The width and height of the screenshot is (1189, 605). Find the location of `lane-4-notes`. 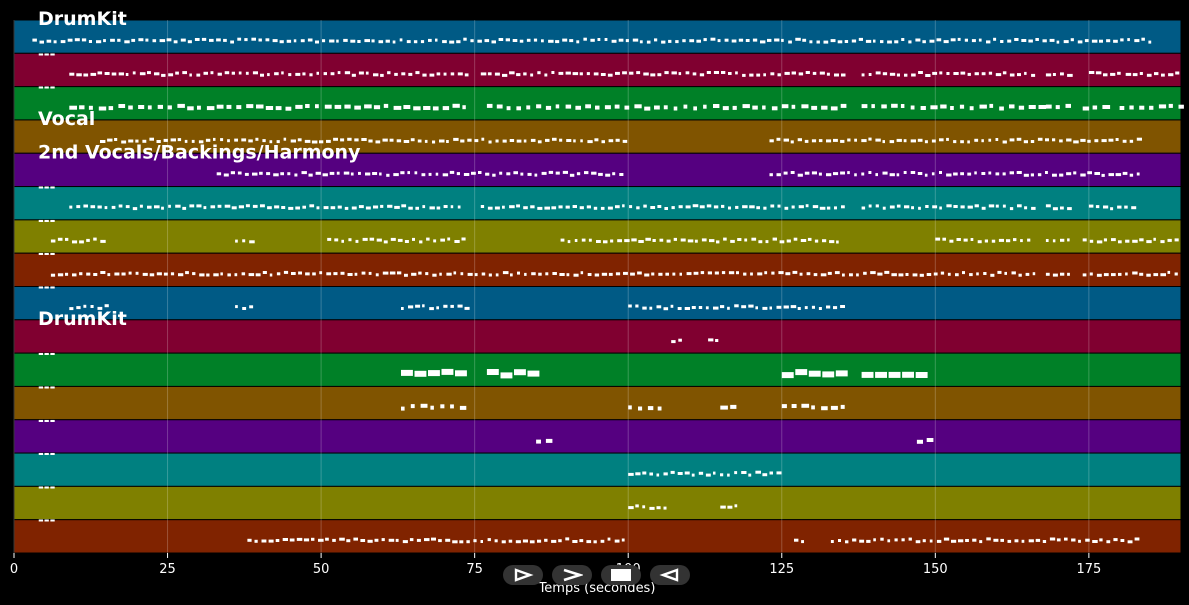

lane-4-notes is located at coordinates (678, 173).